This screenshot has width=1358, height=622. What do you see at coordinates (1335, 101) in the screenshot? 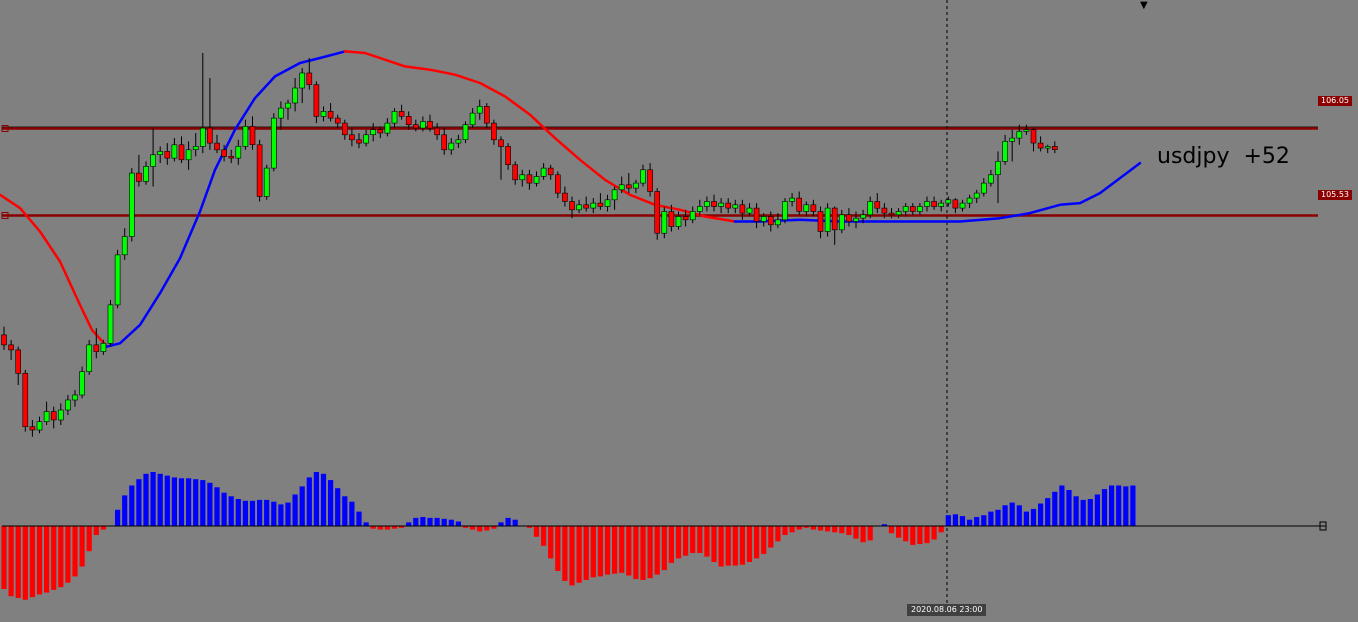
I see `price-tag-upper: 106.05` at bounding box center [1335, 101].